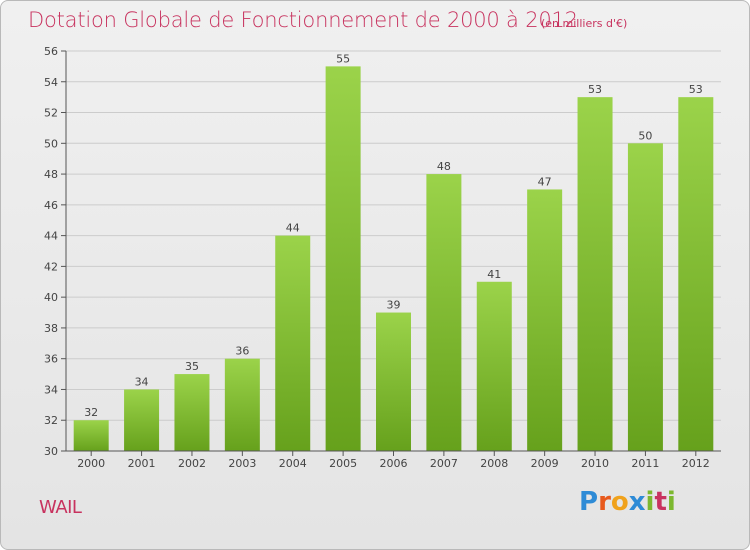  Describe the element at coordinates (444, 166) in the screenshot. I see `data-label: 48` at that location.